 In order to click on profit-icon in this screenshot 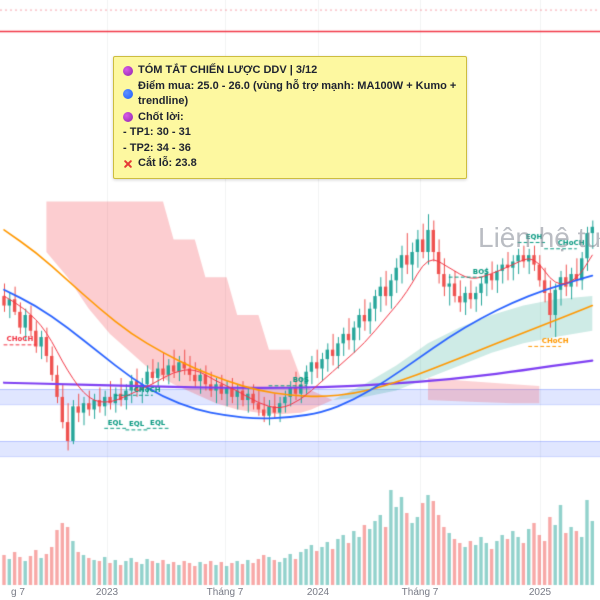, I will do `click(128, 117)`.